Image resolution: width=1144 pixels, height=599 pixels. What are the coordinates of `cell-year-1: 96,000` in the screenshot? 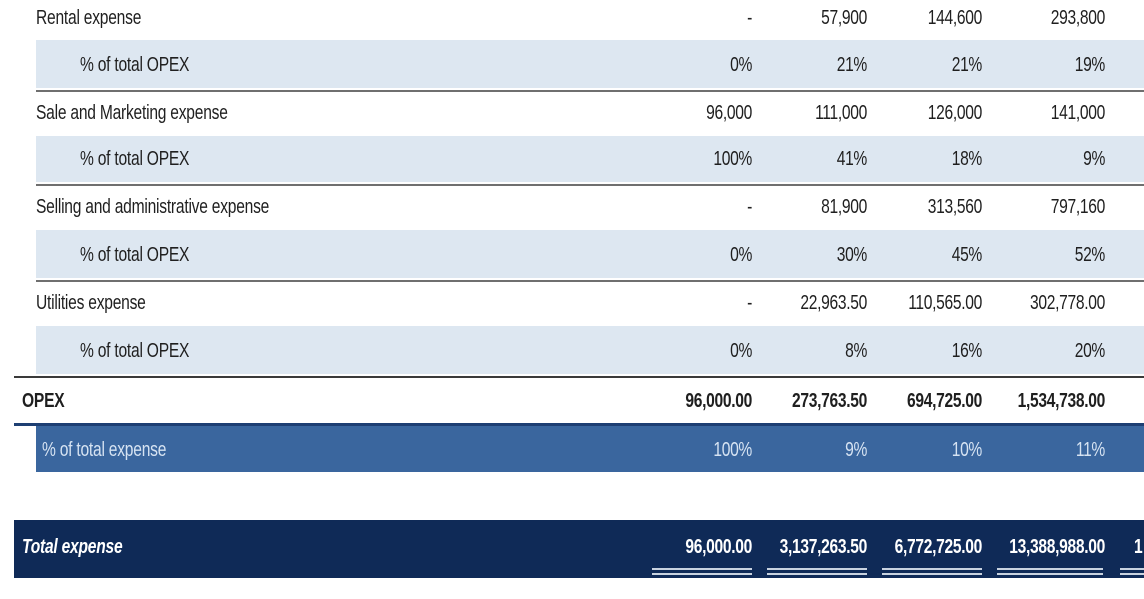 It's located at (729, 113).